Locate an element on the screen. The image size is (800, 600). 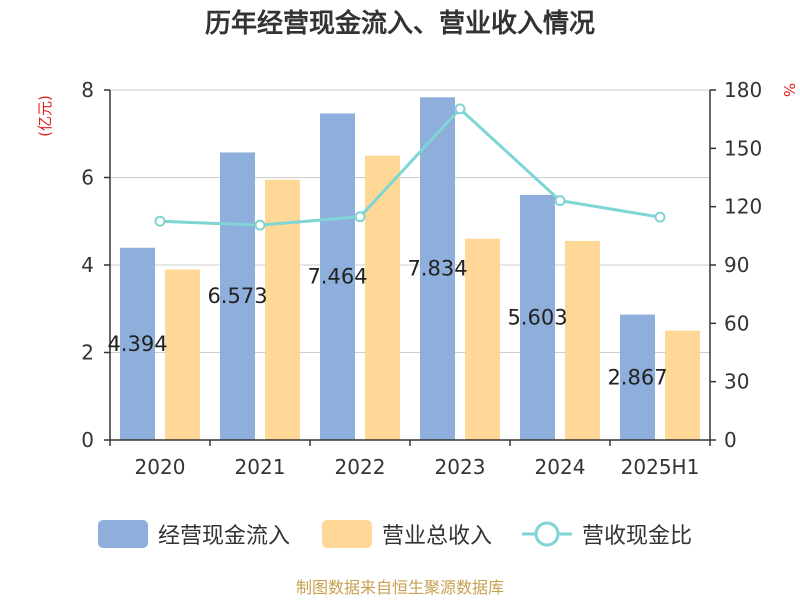
x-tick-label: 2020 is located at coordinates (160, 467).